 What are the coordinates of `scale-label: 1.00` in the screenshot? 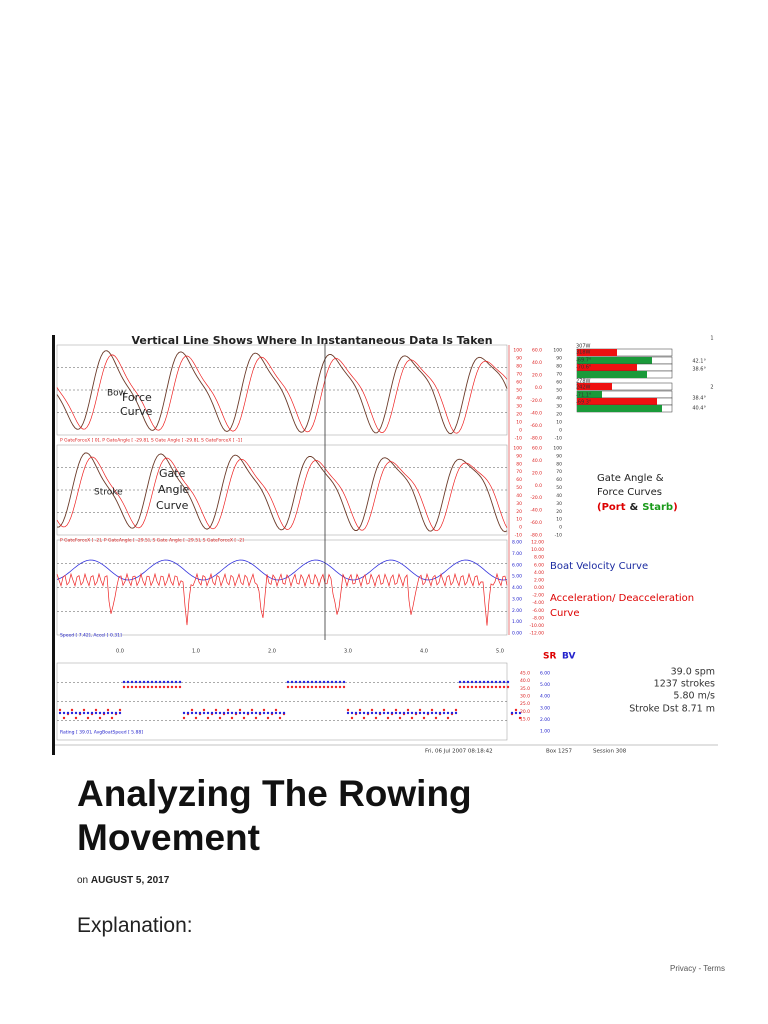 It's located at (517, 622).